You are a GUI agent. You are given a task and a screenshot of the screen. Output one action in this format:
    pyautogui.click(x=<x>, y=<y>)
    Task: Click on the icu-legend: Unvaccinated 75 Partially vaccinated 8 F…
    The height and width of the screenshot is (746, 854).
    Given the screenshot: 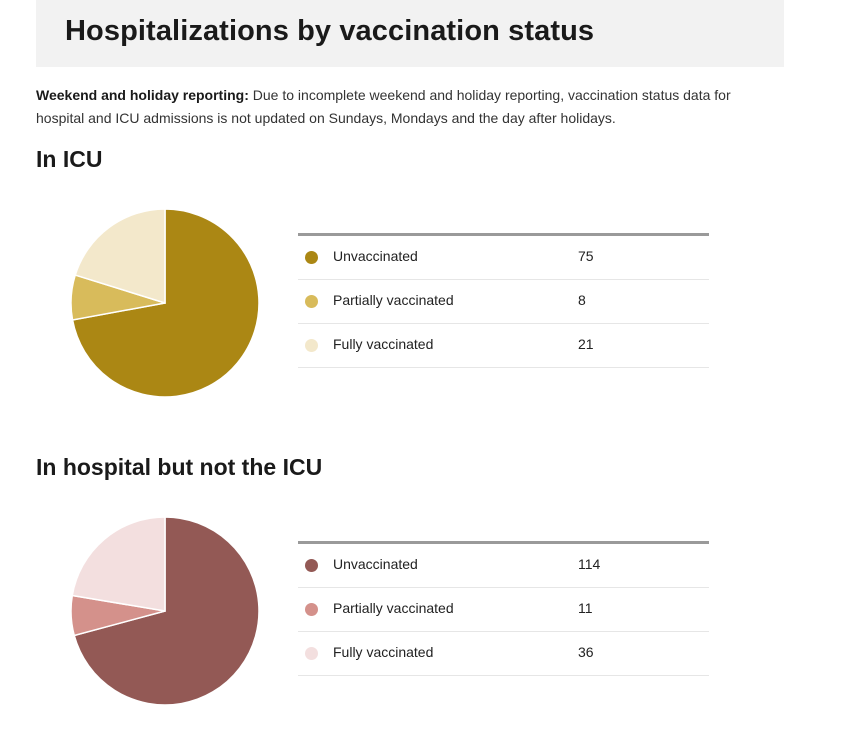 What is the action you would take?
    pyautogui.click(x=503, y=300)
    